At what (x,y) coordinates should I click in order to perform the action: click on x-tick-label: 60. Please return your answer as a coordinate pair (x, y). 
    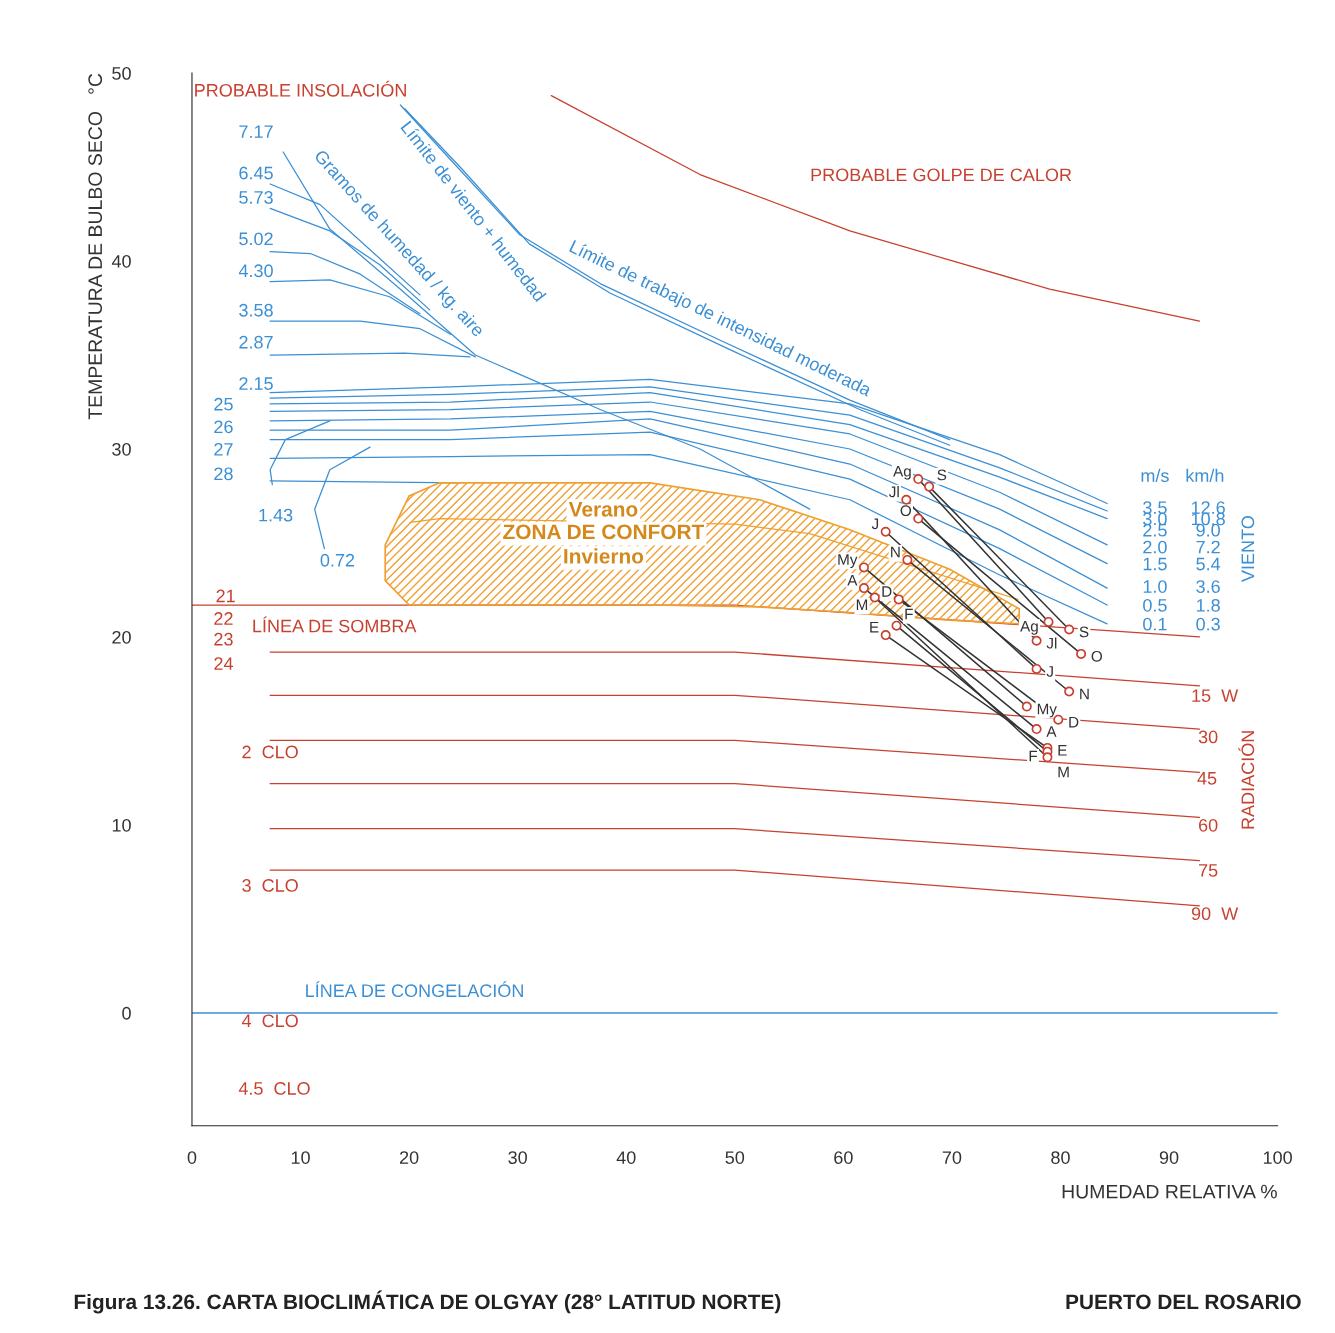
    Looking at the image, I should click on (843, 1157).